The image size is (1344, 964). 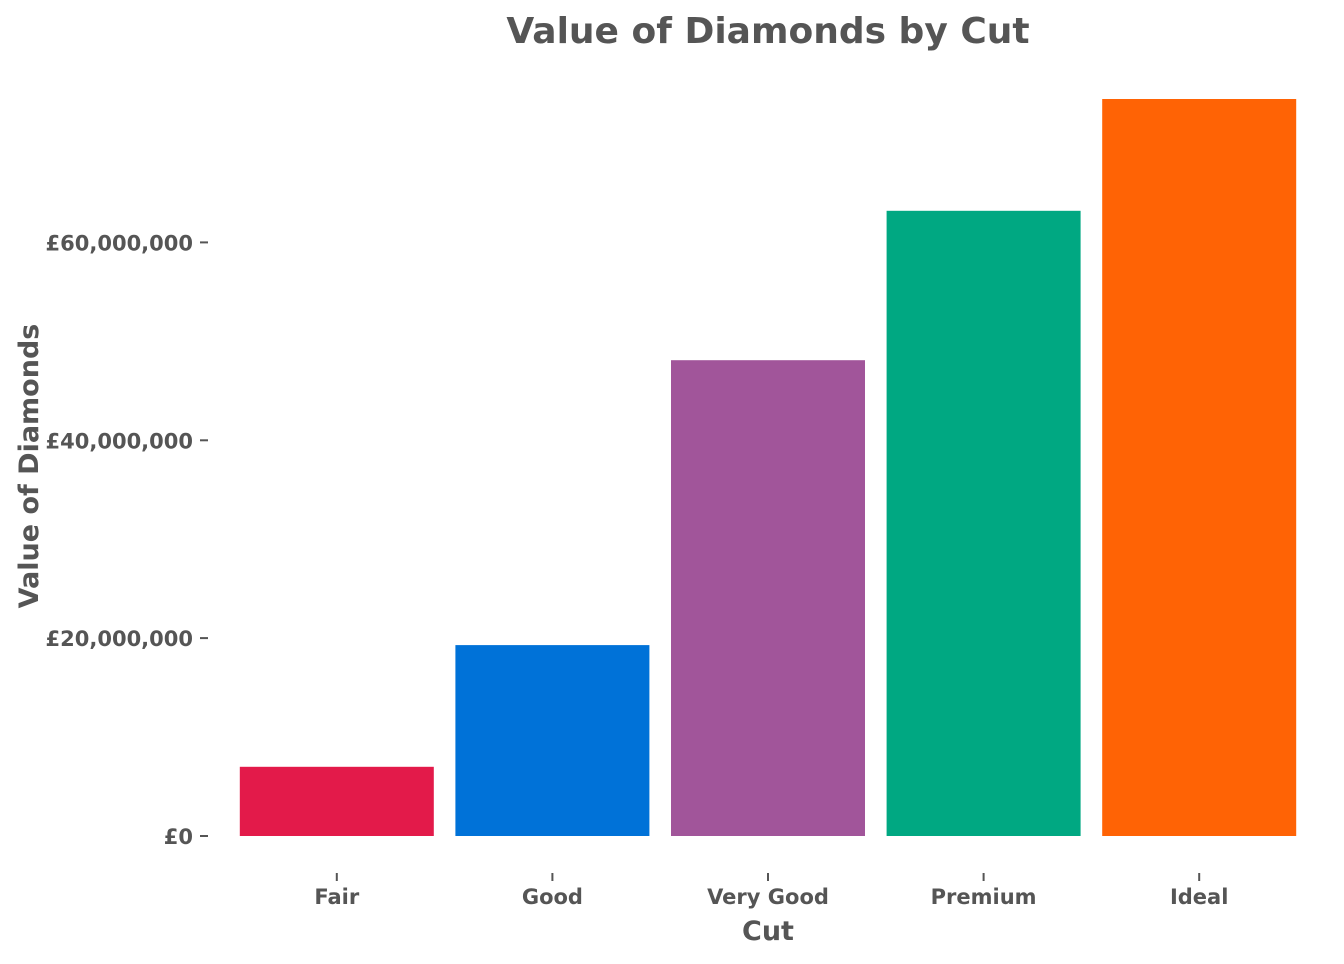 I want to click on x-tick-label: Good, so click(x=552, y=897).